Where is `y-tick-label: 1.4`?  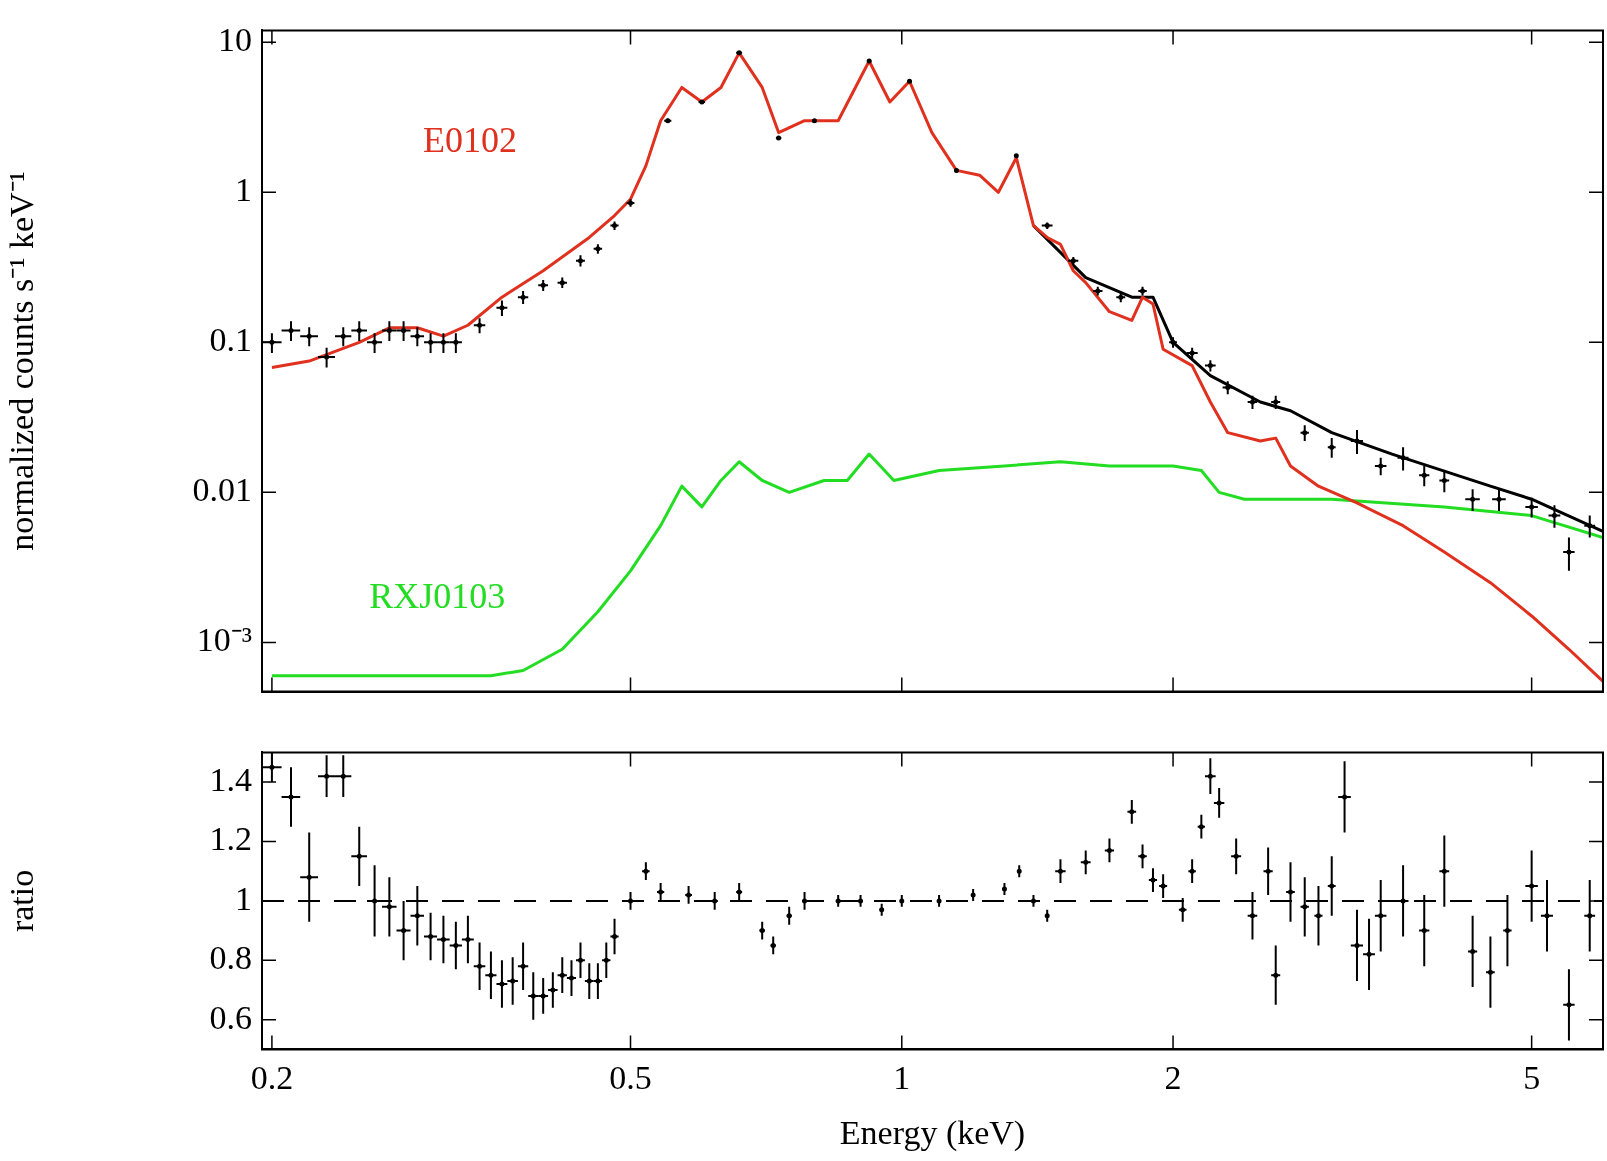
y-tick-label: 1.4 is located at coordinates (230, 780).